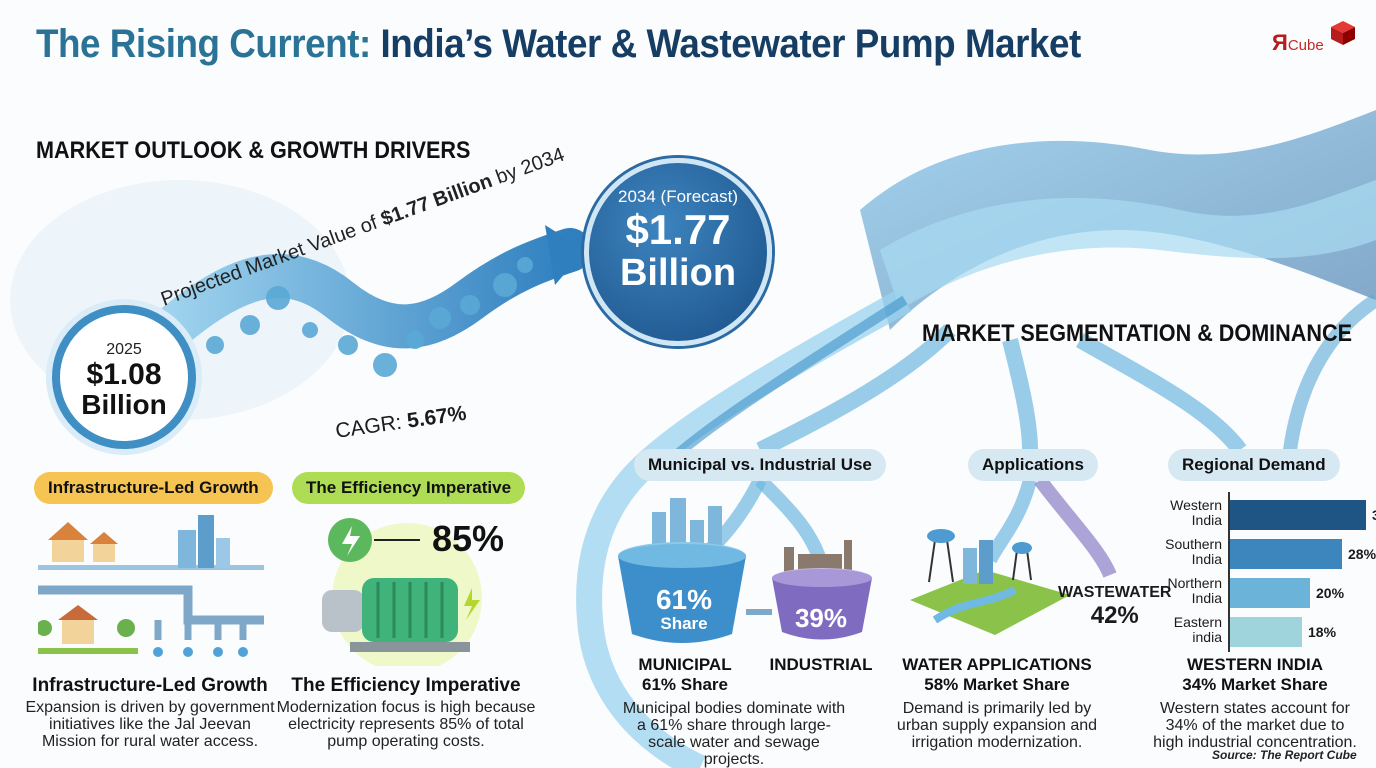  I want to click on chart-axis-line, so click(1229, 572).